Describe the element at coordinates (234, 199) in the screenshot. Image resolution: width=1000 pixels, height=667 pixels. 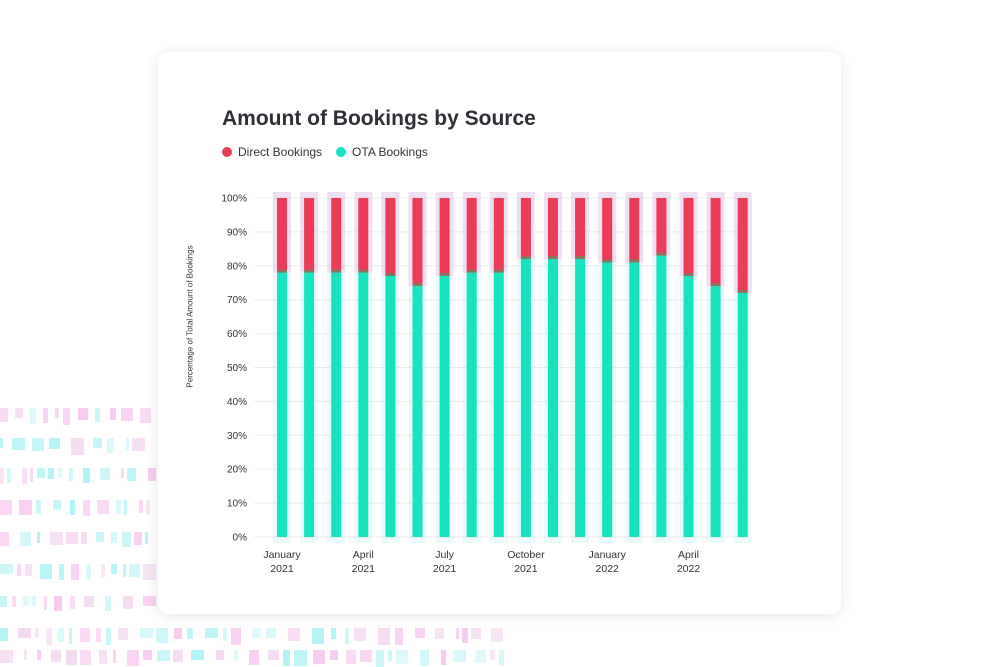
I see `y-tick-label: 100%` at that location.